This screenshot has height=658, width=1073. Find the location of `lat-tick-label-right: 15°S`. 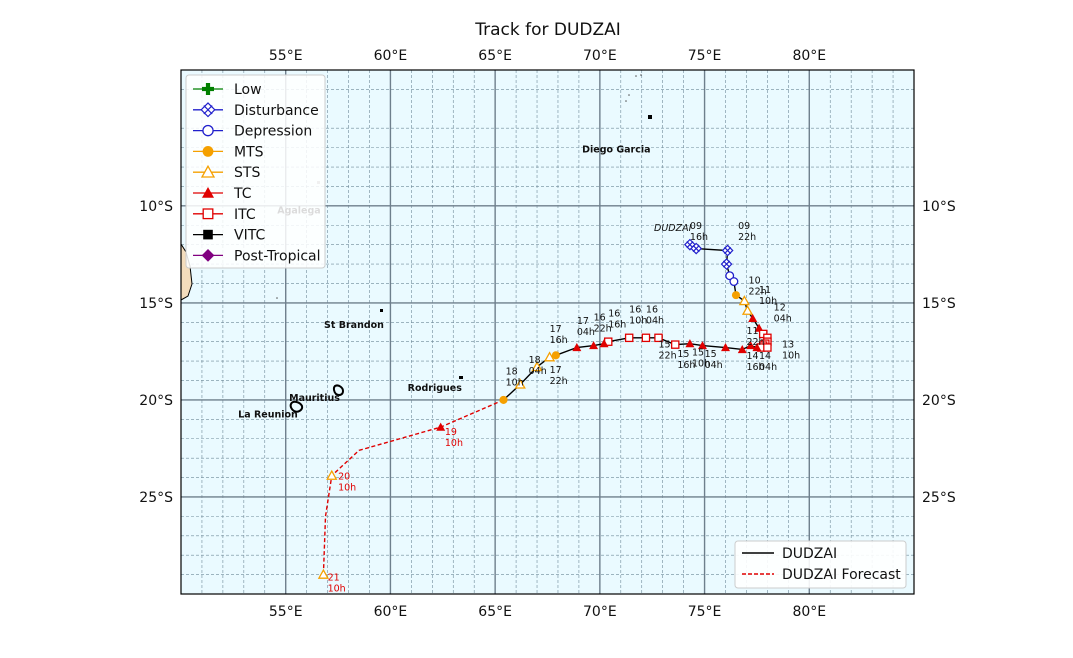

lat-tick-label-right: 15°S is located at coordinates (939, 304).